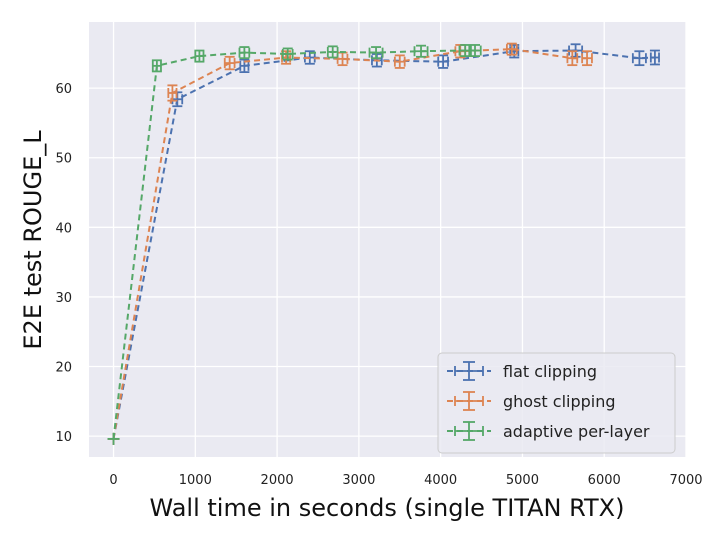  What do you see at coordinates (522, 480) in the screenshot?
I see `x-tick-label: 5000` at bounding box center [522, 480].